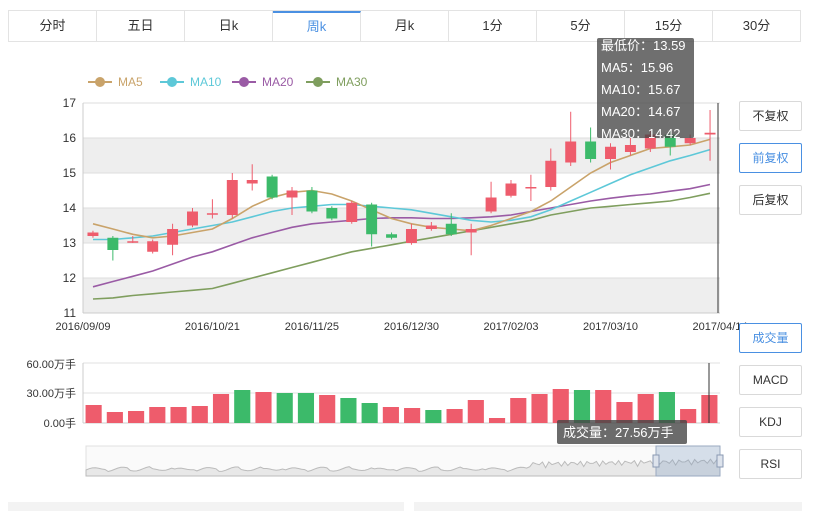 This screenshot has width=818, height=511. I want to click on tab-2: 日k, so click(229, 26).